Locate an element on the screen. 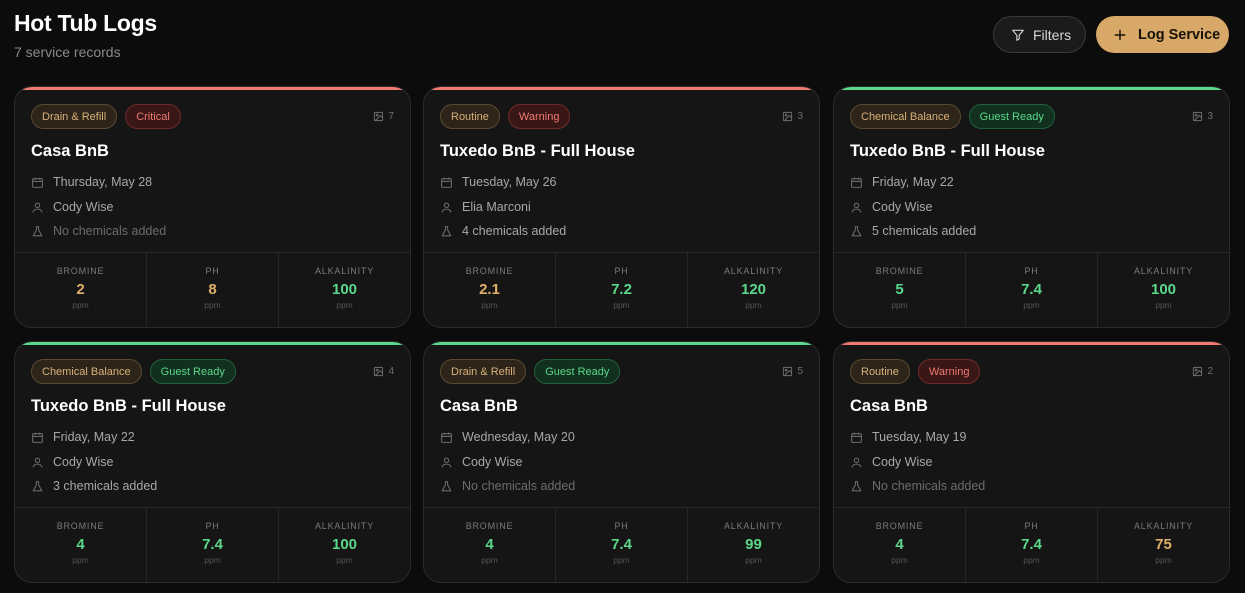  alkalinity-metric: ALKALINITY 99 ppm is located at coordinates (753, 545).